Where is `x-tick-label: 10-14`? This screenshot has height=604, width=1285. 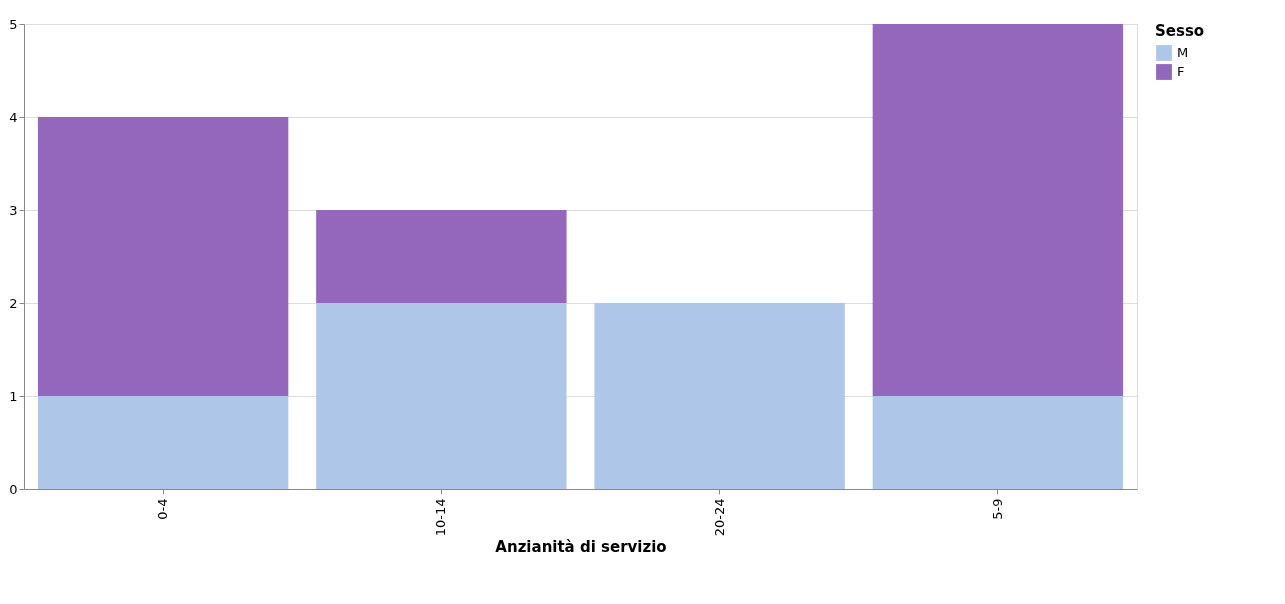 x-tick-label: 10-14 is located at coordinates (441, 517).